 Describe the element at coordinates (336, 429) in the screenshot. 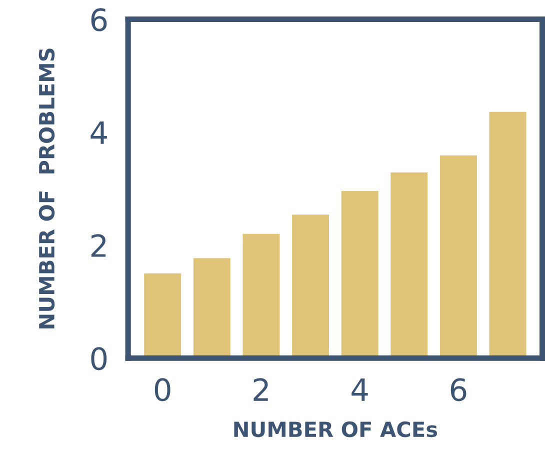

I see `x-axis-title: NUMBER OF ACEs` at that location.